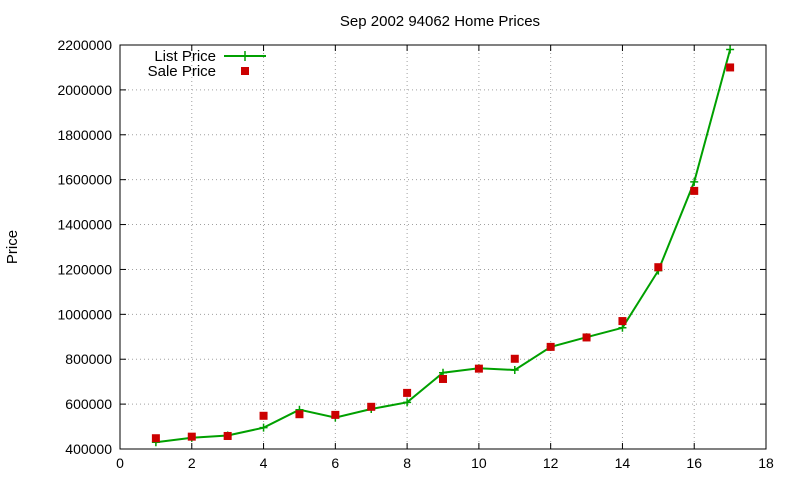  Describe the element at coordinates (84, 225) in the screenshot. I see `y-tick-label: 1400000` at that location.